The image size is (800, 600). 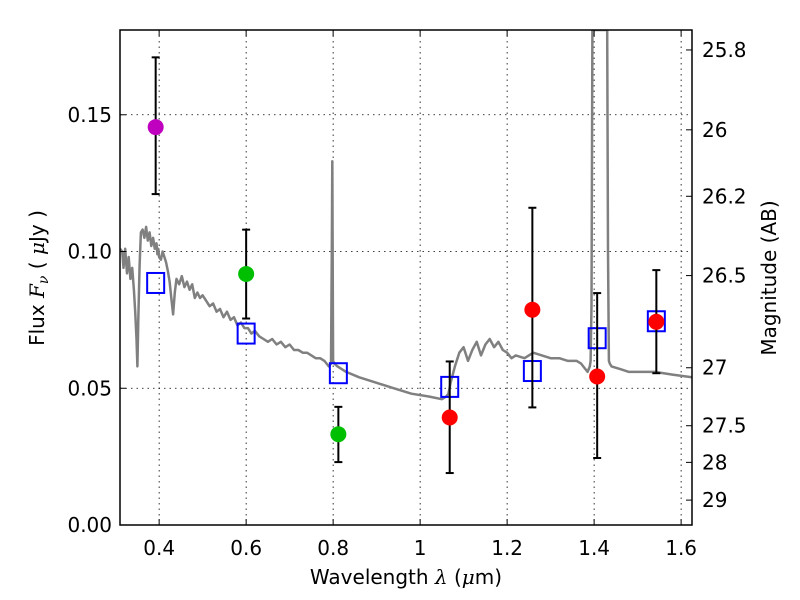 I want to click on x-axis-label: Wavelength λ (μm), so click(x=406, y=577).